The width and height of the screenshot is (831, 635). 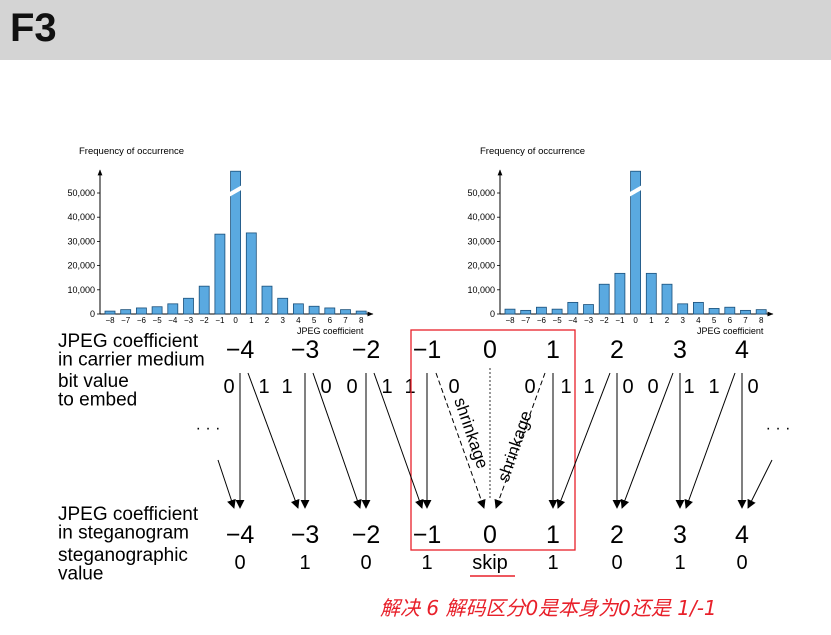 I want to click on stegval-label-line-1: steganographic, so click(x=123, y=555).